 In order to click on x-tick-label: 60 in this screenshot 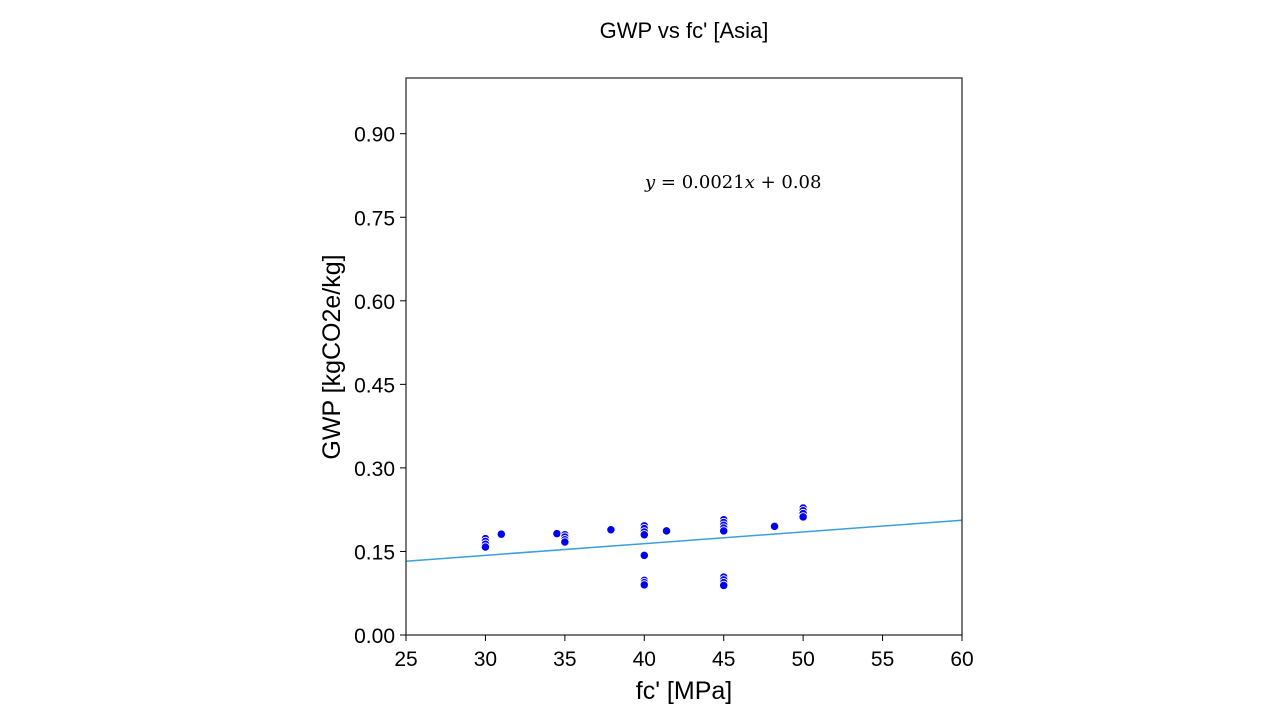, I will do `click(961, 659)`.